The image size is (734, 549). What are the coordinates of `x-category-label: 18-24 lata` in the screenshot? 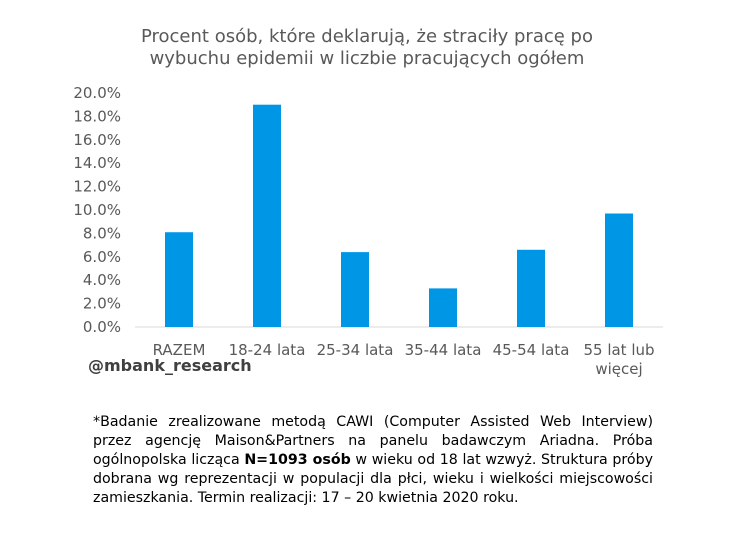 It's located at (267, 350).